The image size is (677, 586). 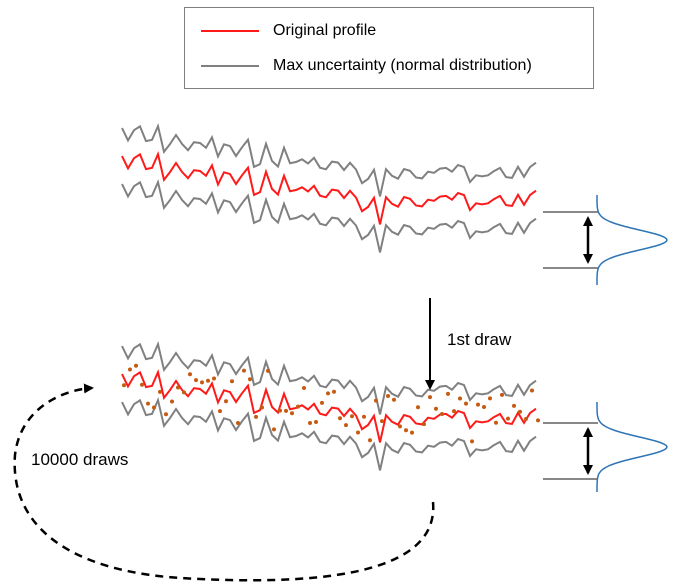 What do you see at coordinates (329, 160) in the screenshot?
I see `top-upper-bound-line` at bounding box center [329, 160].